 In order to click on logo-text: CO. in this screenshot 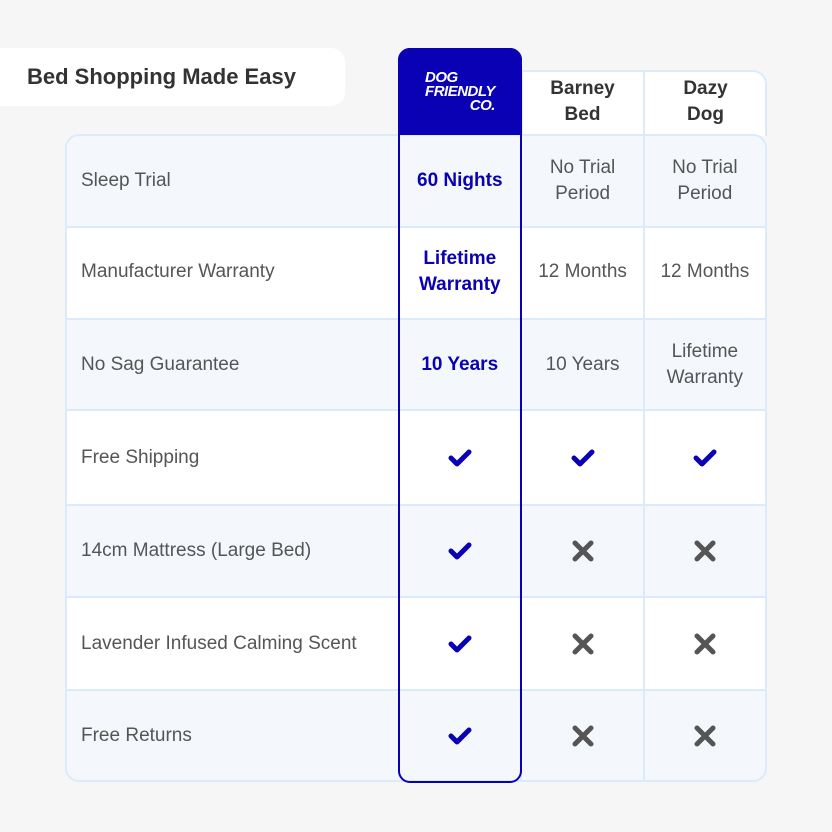, I will do `click(482, 105)`.